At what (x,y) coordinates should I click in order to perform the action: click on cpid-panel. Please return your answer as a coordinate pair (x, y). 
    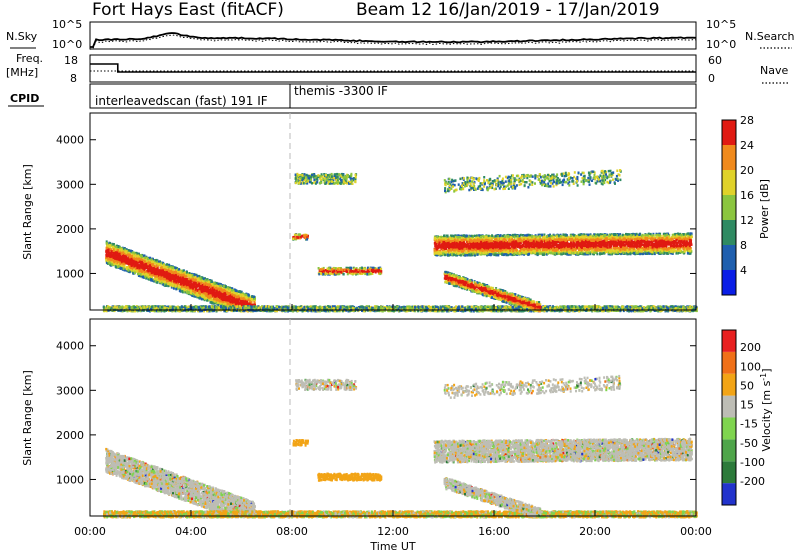
    Looking at the image, I should click on (393, 96).